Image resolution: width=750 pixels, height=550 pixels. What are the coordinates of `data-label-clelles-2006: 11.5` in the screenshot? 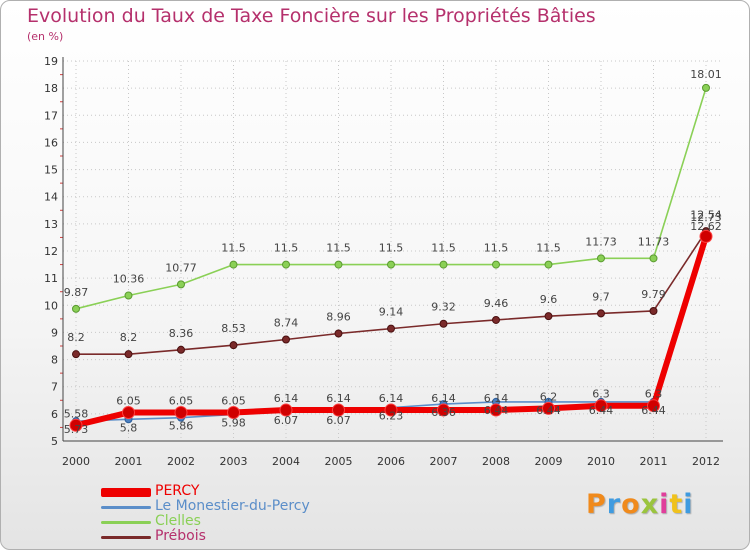 It's located at (391, 248).